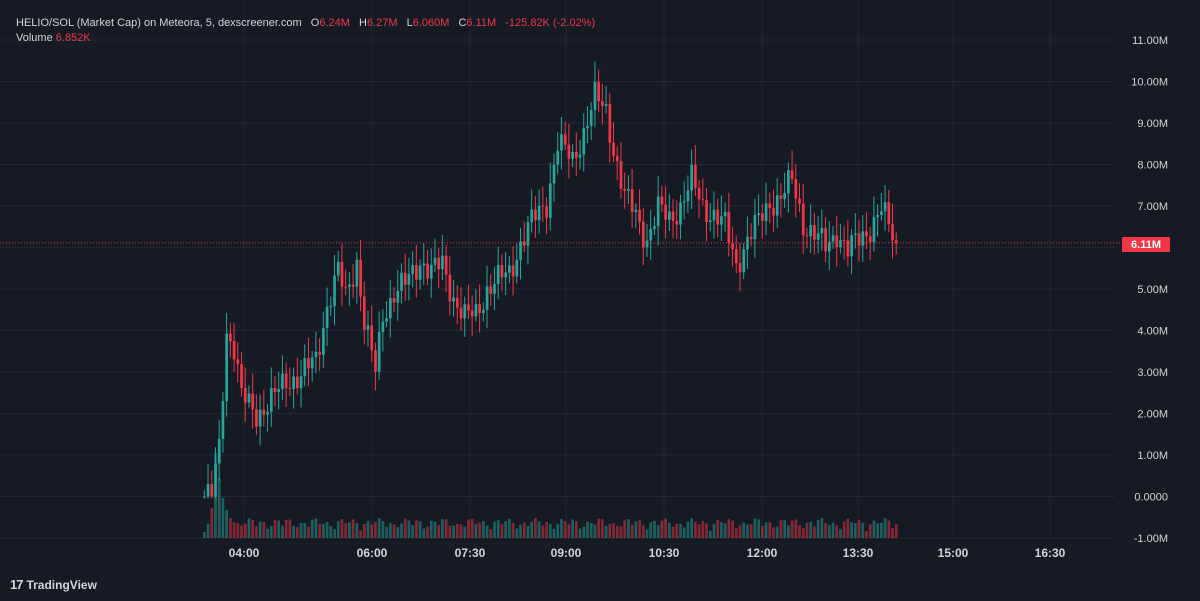 The width and height of the screenshot is (1200, 601). What do you see at coordinates (550, 23) in the screenshot?
I see `change-value: -125.82K (-2.02%)` at bounding box center [550, 23].